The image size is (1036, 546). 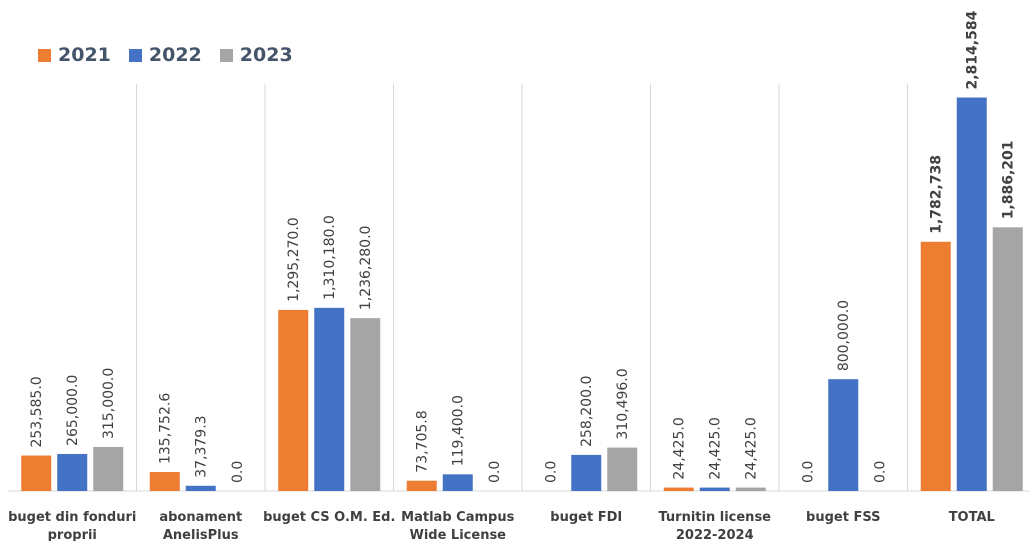 What do you see at coordinates (84, 55) in the screenshot?
I see `legend-label-2021: 2021` at bounding box center [84, 55].